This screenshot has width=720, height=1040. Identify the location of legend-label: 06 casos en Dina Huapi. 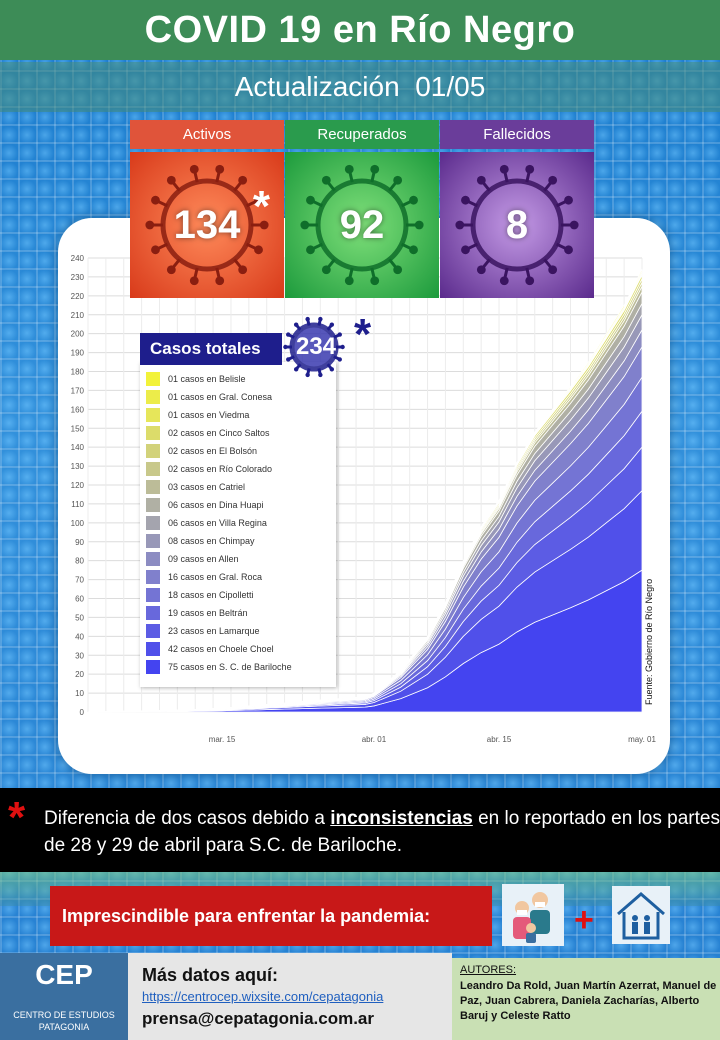
(216, 505).